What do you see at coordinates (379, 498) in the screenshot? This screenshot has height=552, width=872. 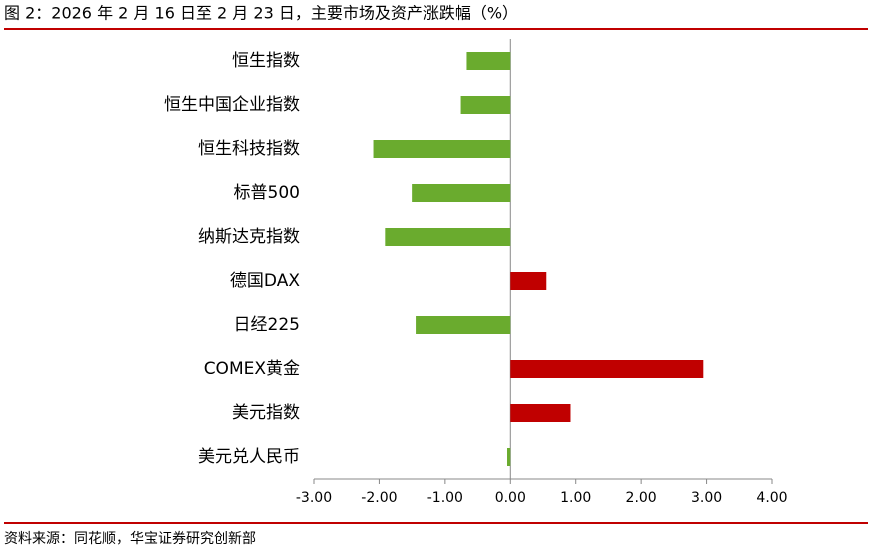 I see `x-tick-label: -2.00` at bounding box center [379, 498].